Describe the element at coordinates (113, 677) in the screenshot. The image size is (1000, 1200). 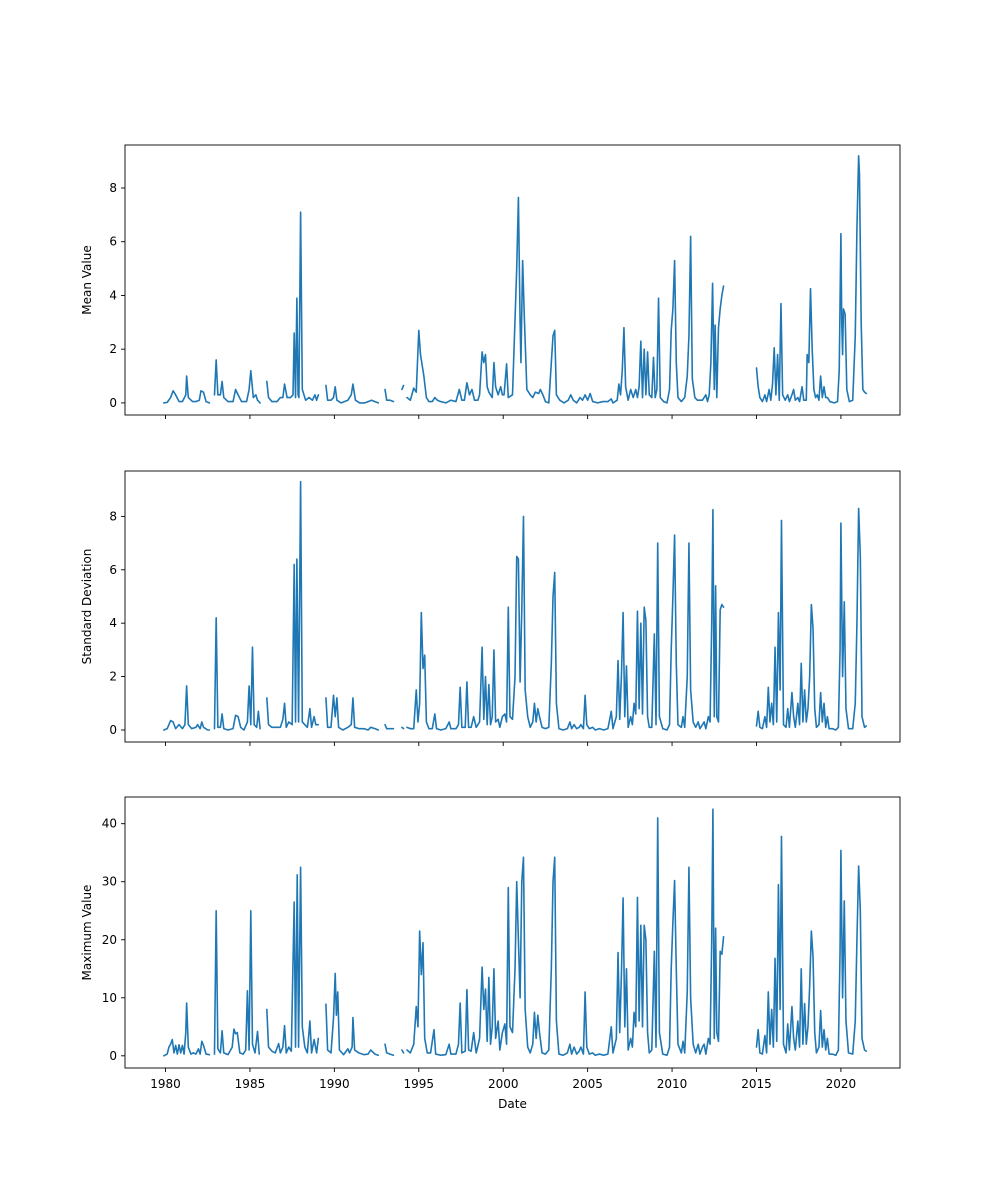
I see `standard-deviation-y-tick-label-1: 2` at that location.